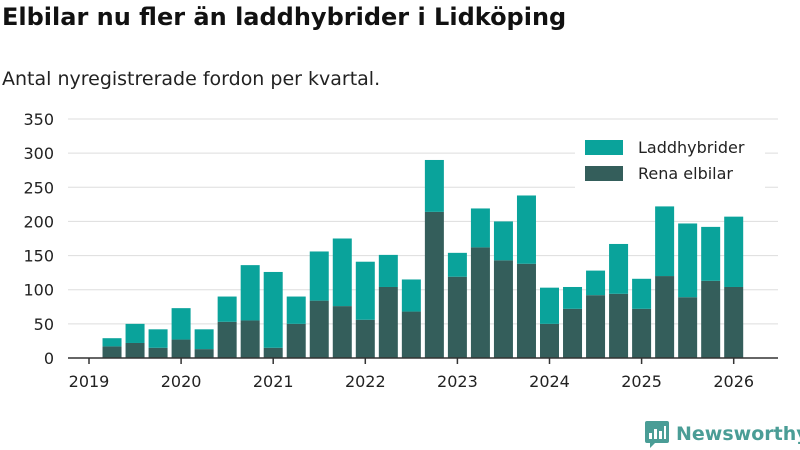 This screenshot has width=800, height=450. I want to click on x-tick-label: 2023, so click(457, 381).